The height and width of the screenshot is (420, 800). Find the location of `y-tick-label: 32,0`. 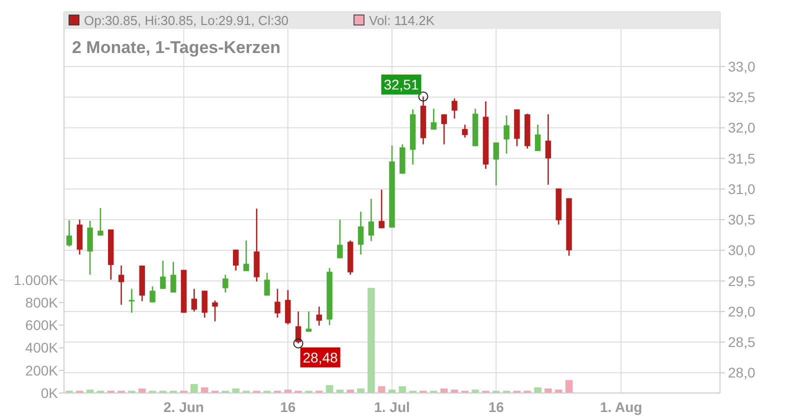

y-tick-label: 32,0 is located at coordinates (742, 128).